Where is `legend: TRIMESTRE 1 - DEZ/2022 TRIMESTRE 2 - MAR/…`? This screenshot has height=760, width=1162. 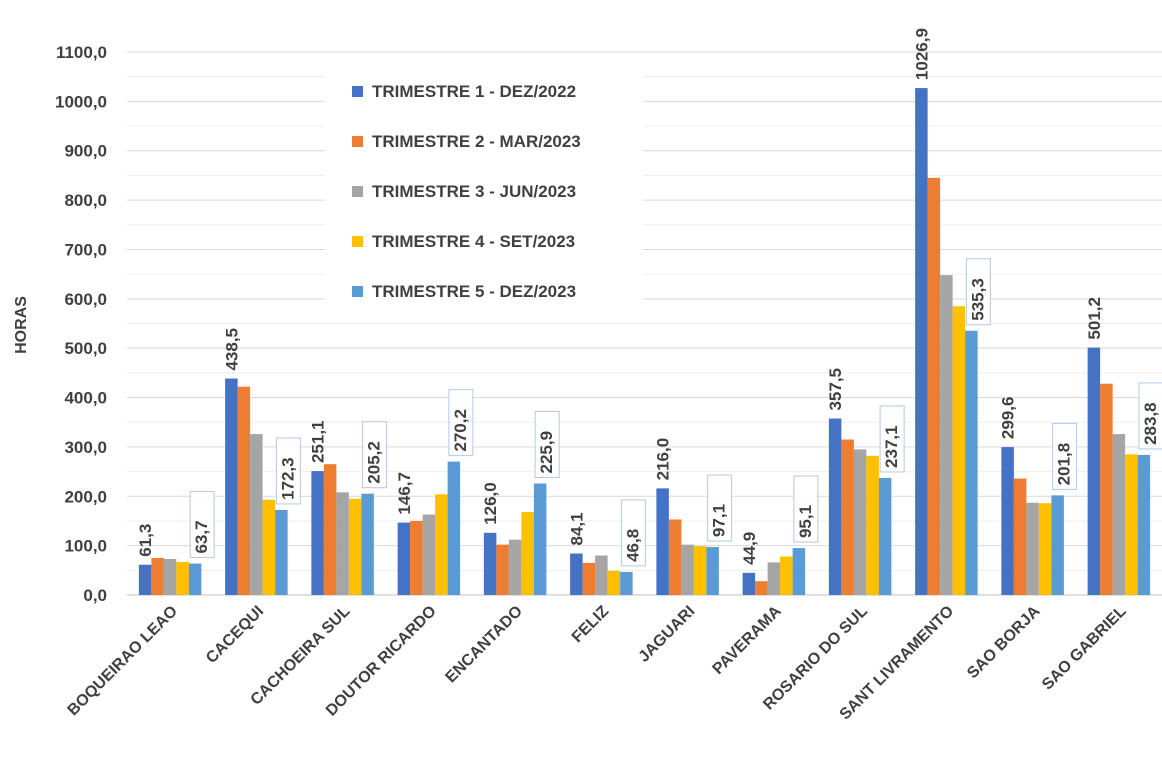 legend: TRIMESTRE 1 - DEZ/2022 TRIMESTRE 2 - MAR/… is located at coordinates (484, 195).